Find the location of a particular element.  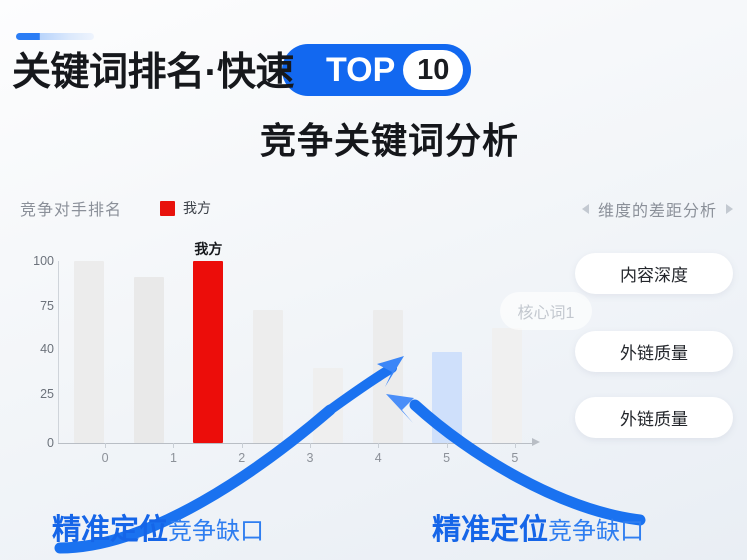

dimension-gap-header: 维度的差距分析 is located at coordinates (657, 209).